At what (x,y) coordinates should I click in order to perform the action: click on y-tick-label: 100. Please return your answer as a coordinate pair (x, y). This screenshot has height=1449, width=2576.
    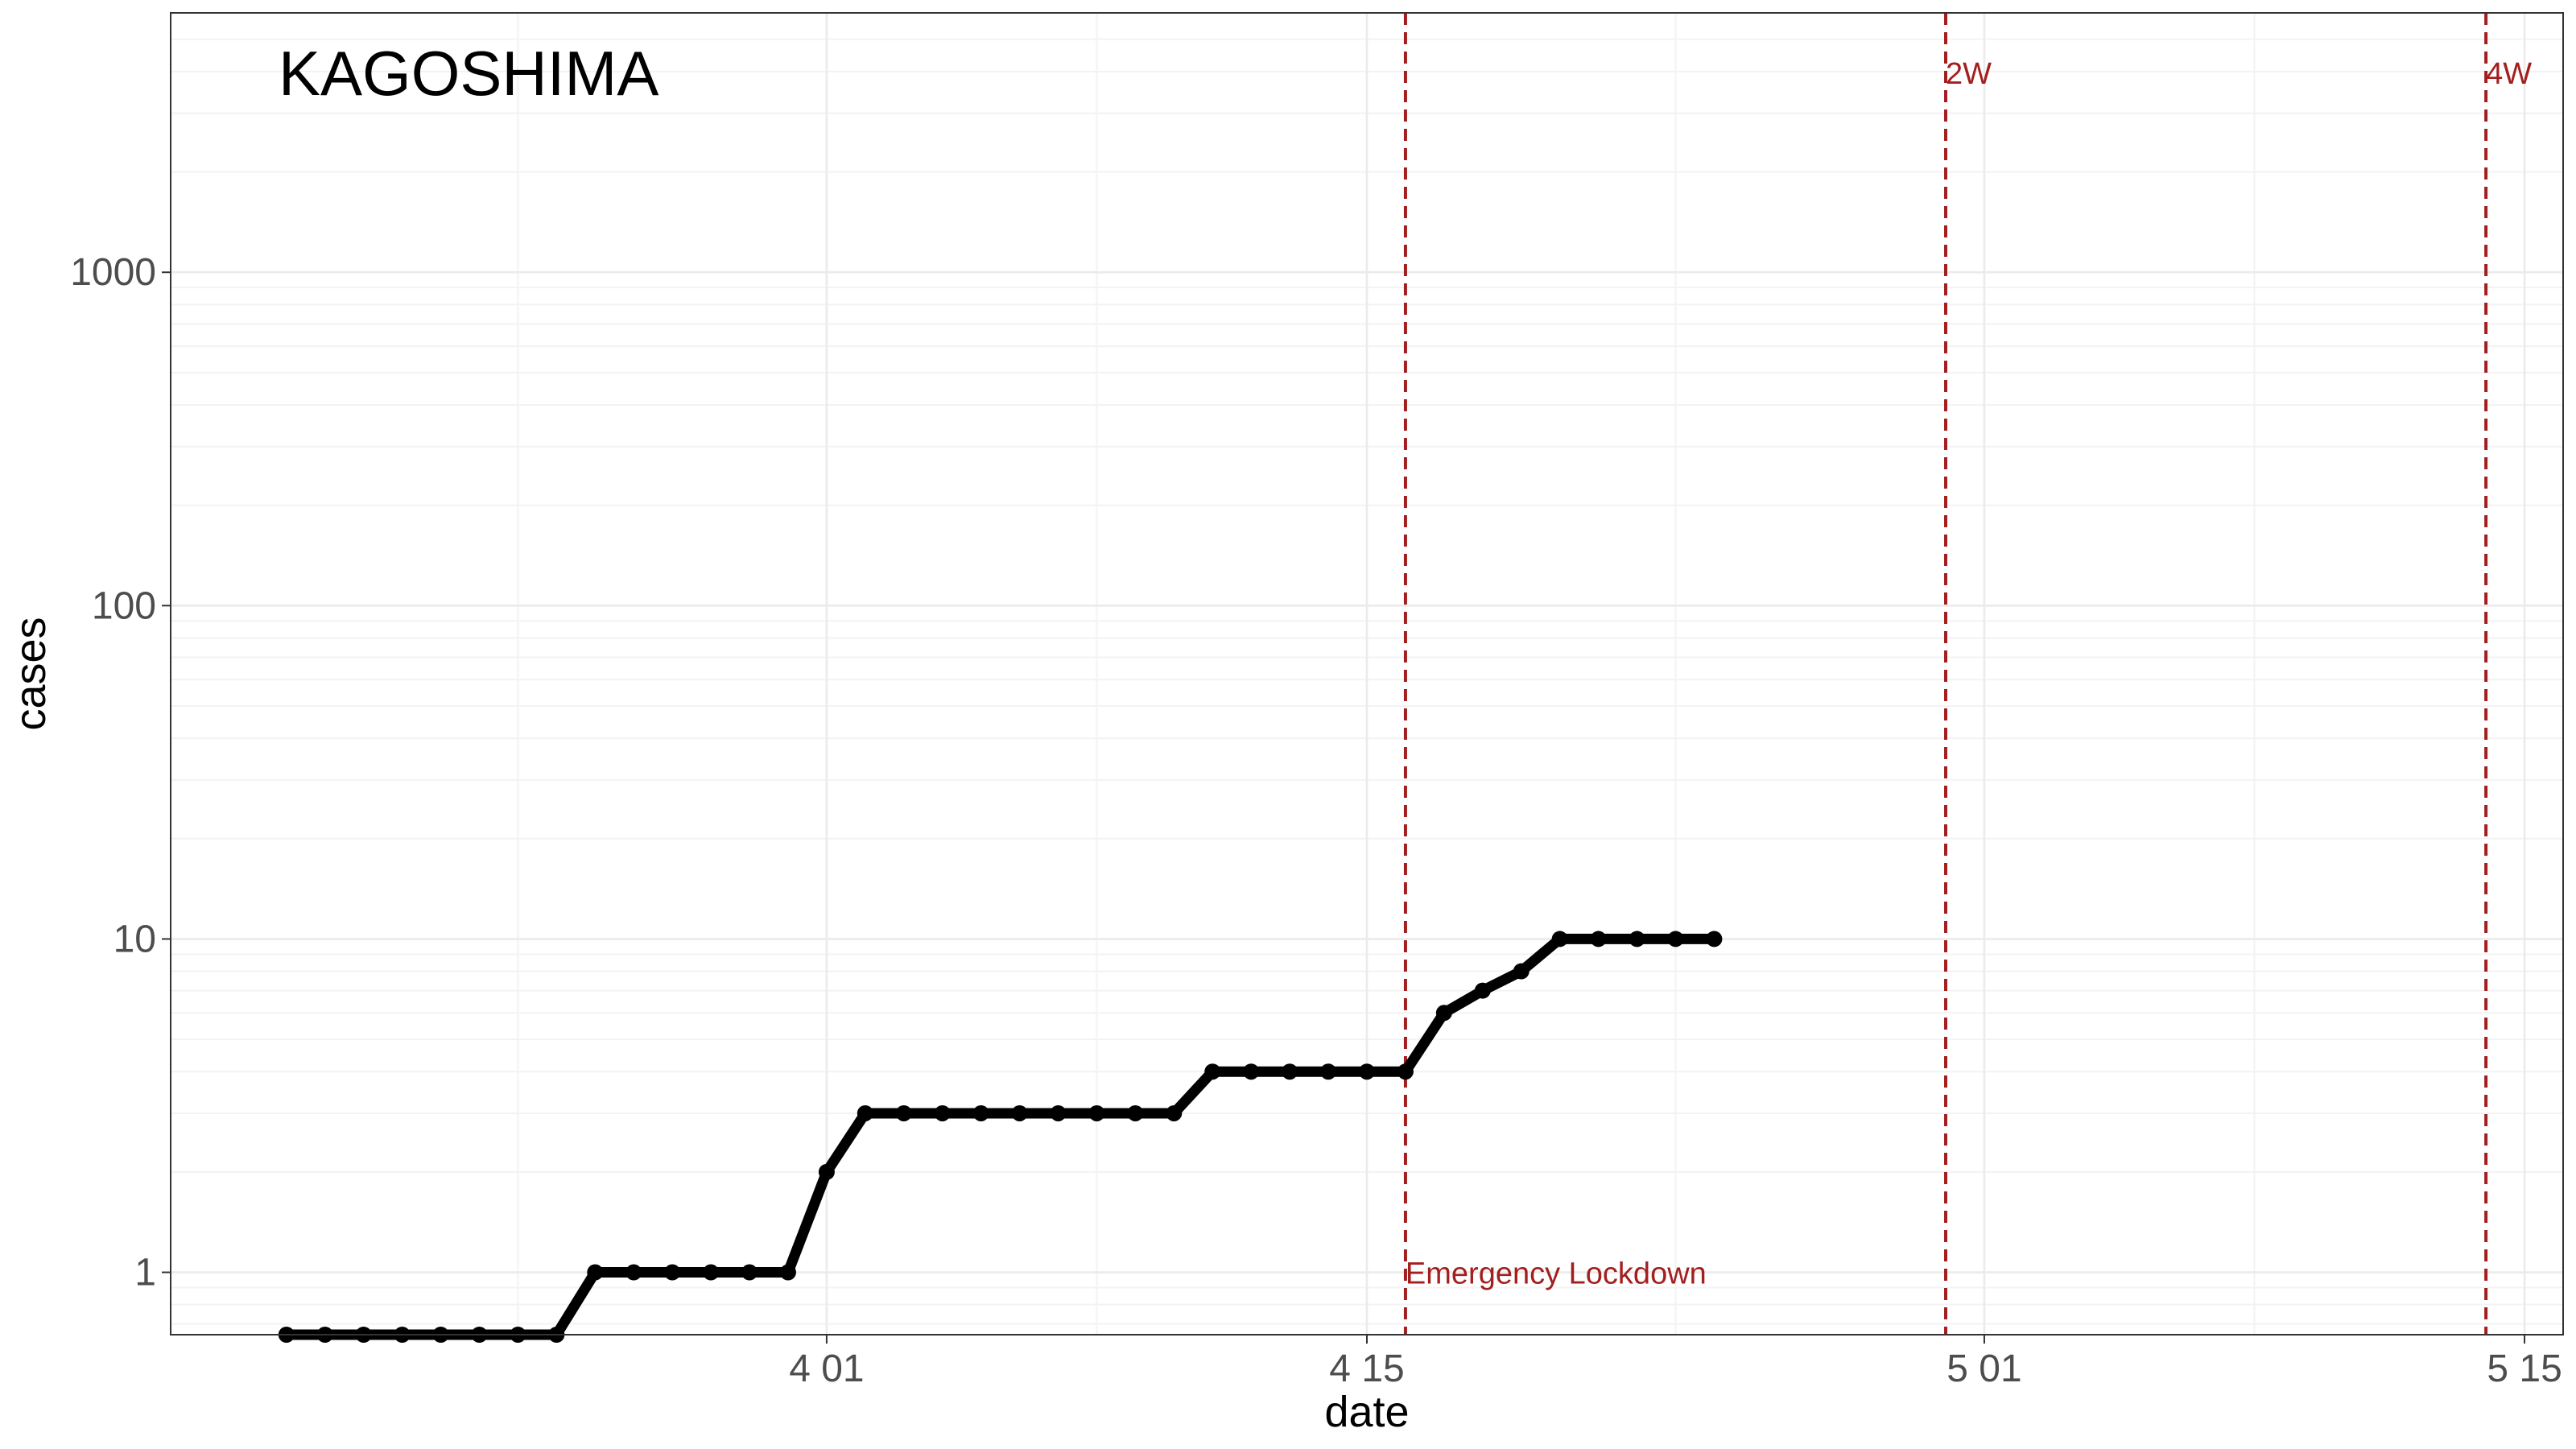
    Looking at the image, I should click on (124, 605).